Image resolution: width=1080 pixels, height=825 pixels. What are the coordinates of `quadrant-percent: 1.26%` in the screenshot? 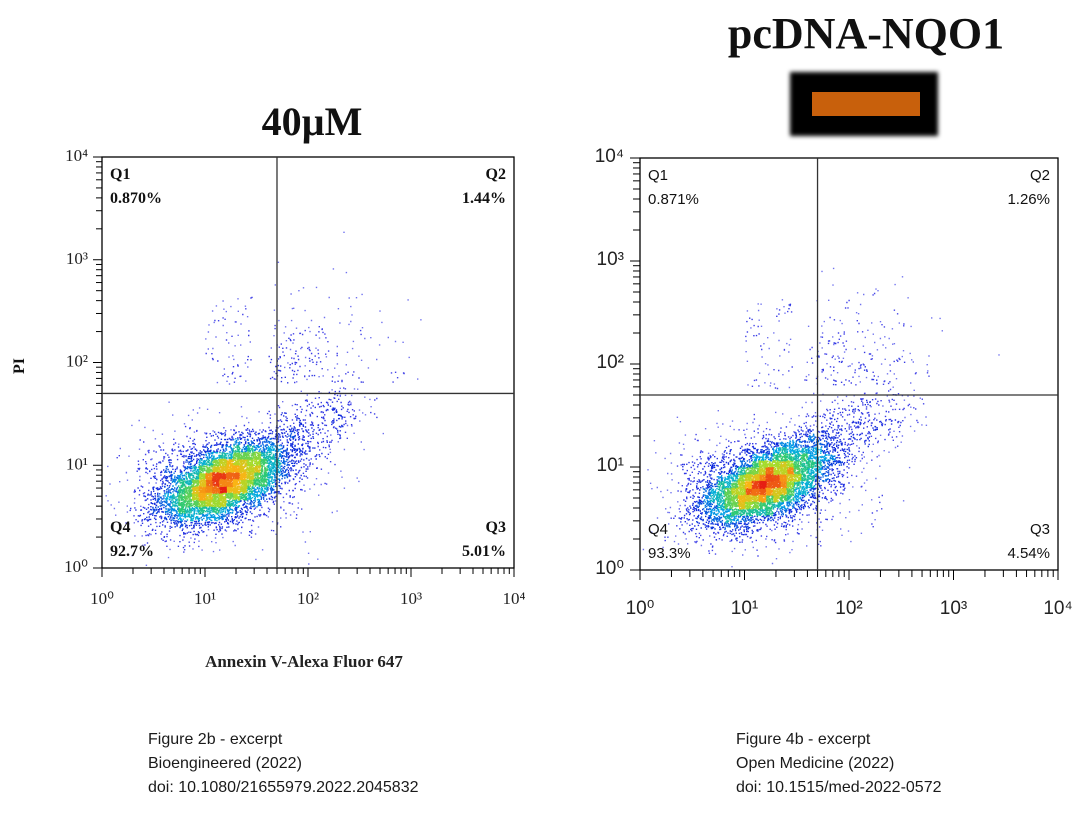 It's located at (1028, 199).